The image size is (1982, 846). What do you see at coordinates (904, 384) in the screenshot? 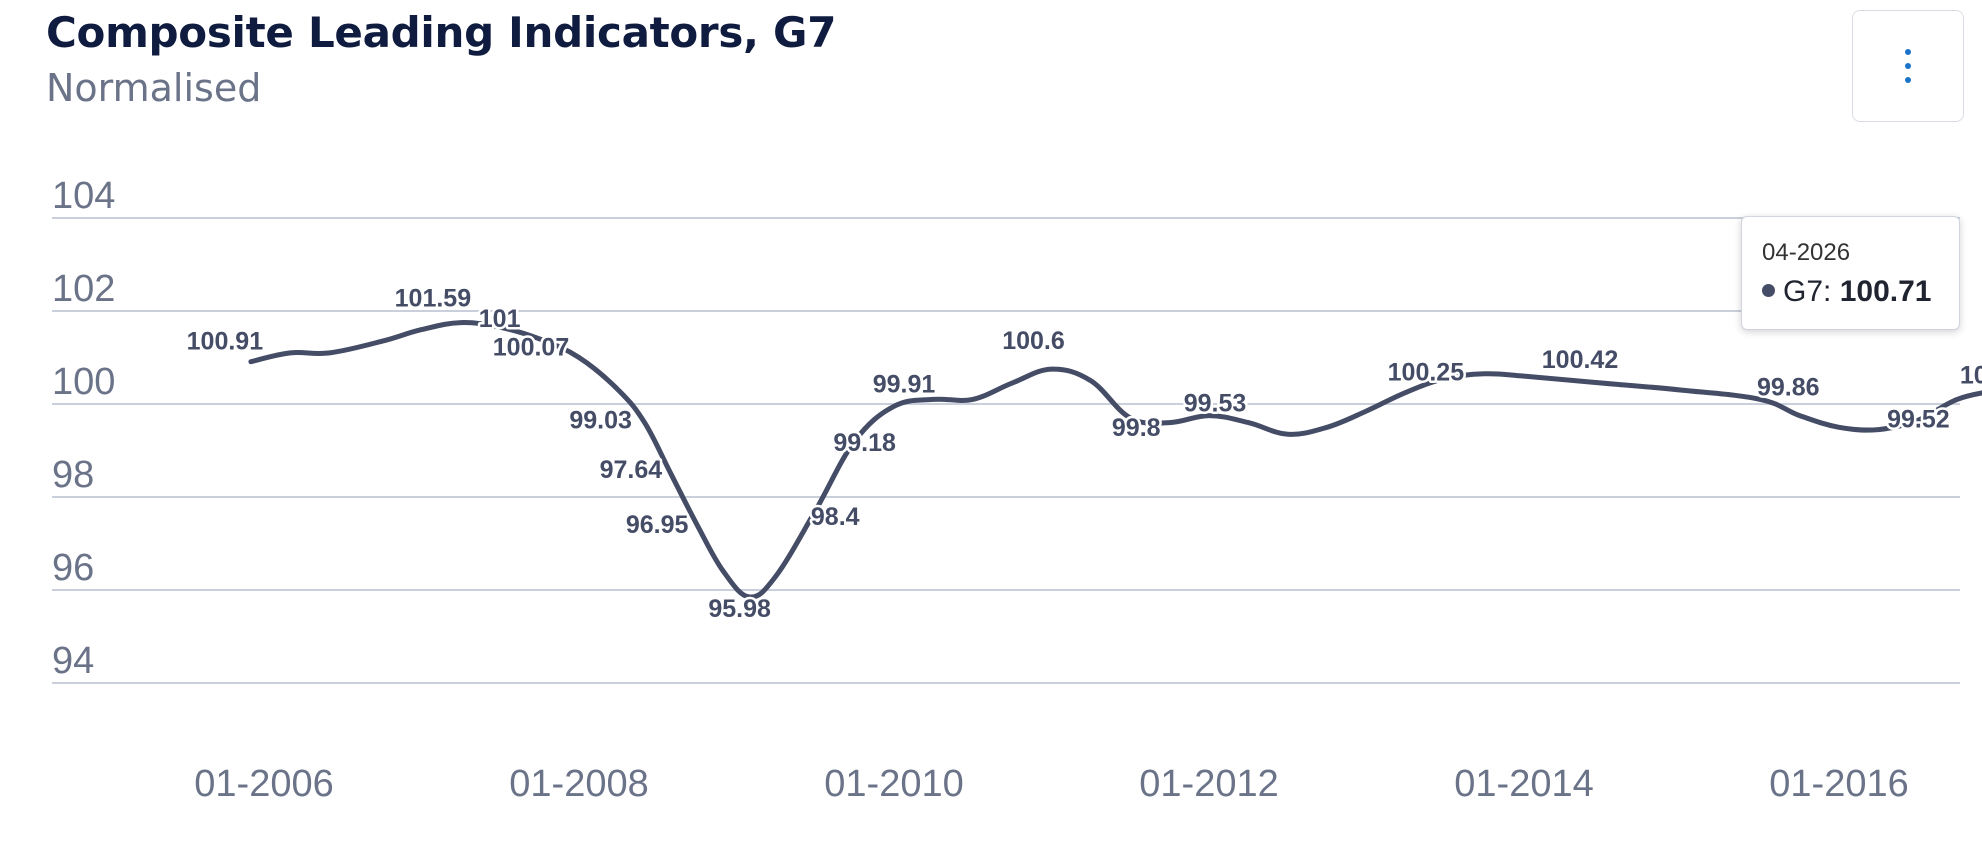
I see `data-label: 99.91` at bounding box center [904, 384].